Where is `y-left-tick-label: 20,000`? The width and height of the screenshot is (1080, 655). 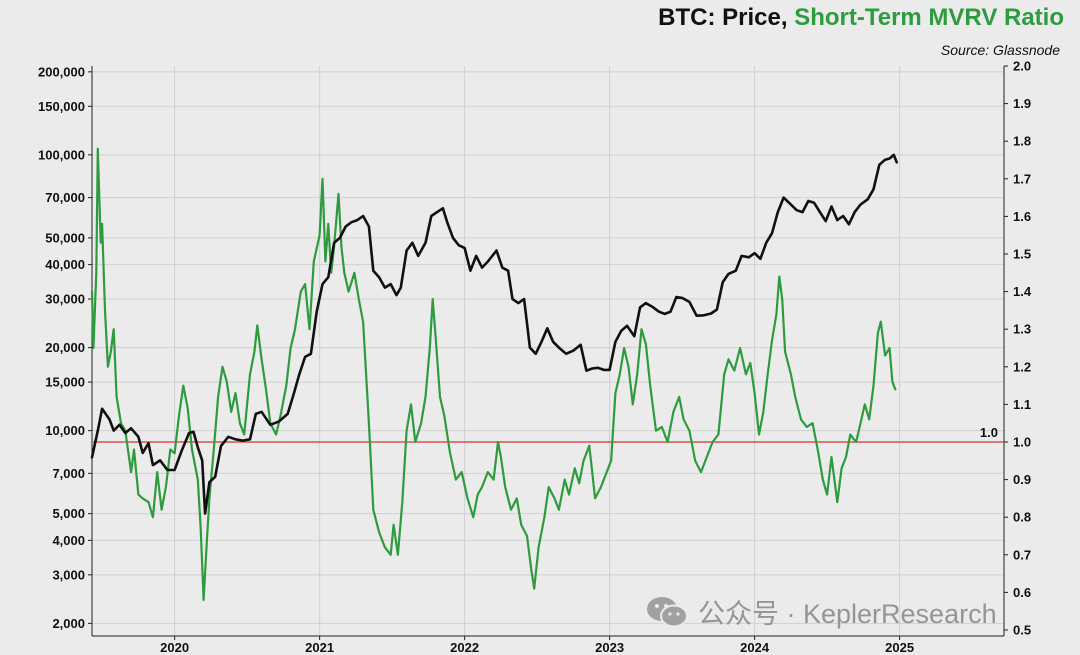
y-left-tick-label: 20,000 is located at coordinates (65, 347).